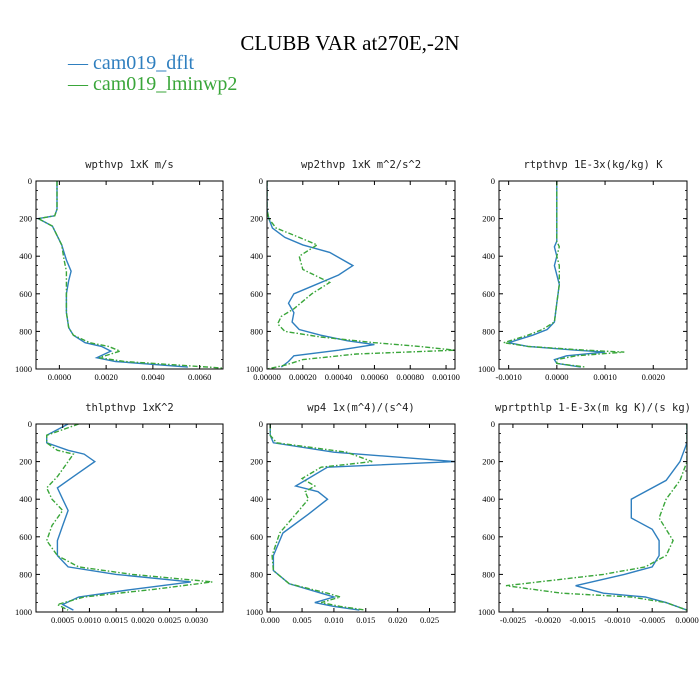 The height and width of the screenshot is (700, 700). I want to click on x-tick-label: 0.00000, so click(267, 377).